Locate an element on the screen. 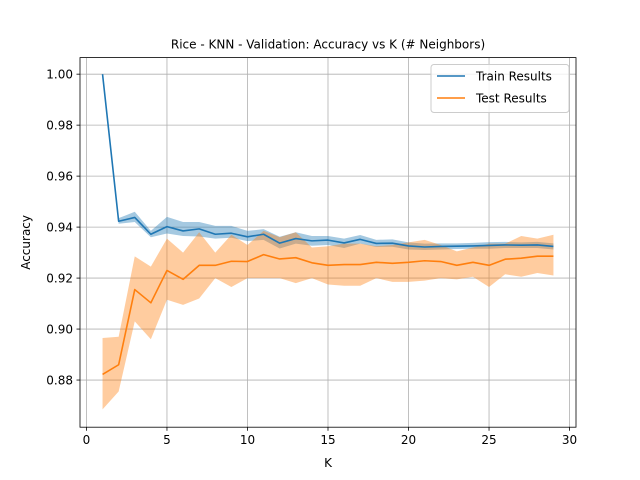  x-tick-label: 5 is located at coordinates (167, 440).